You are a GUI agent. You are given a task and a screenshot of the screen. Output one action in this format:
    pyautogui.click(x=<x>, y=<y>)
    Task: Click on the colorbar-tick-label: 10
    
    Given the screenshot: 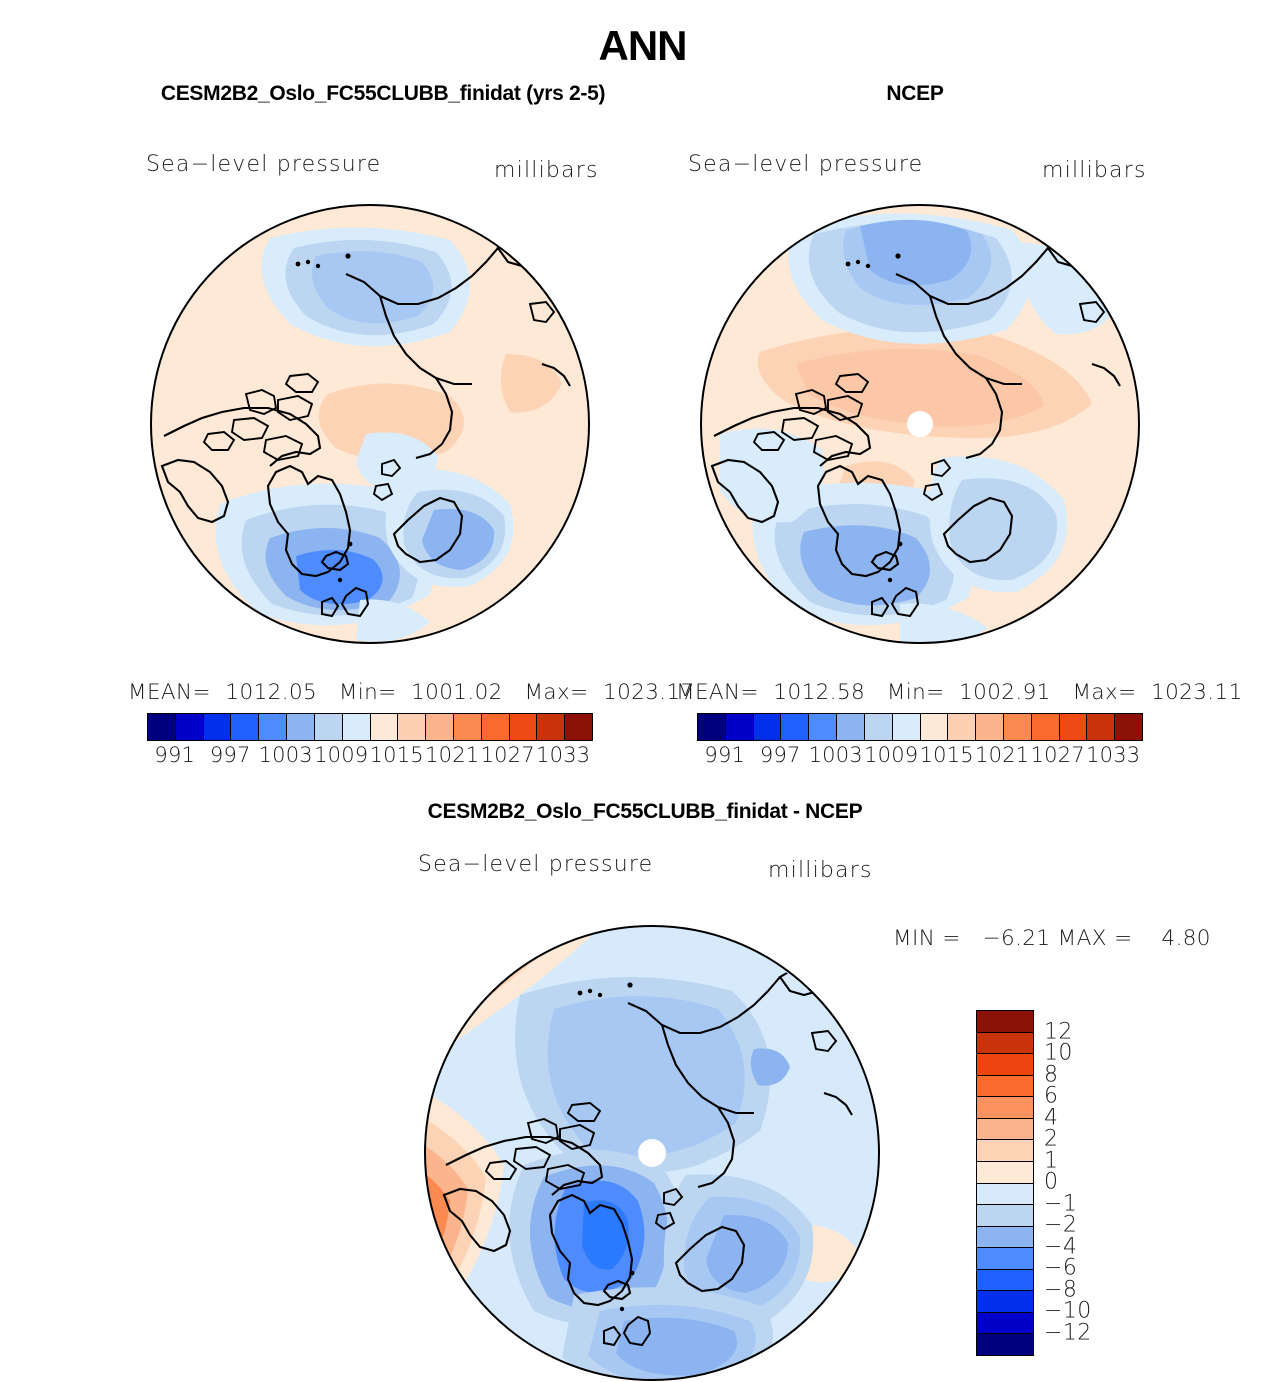 What is the action you would take?
    pyautogui.click(x=1058, y=1053)
    